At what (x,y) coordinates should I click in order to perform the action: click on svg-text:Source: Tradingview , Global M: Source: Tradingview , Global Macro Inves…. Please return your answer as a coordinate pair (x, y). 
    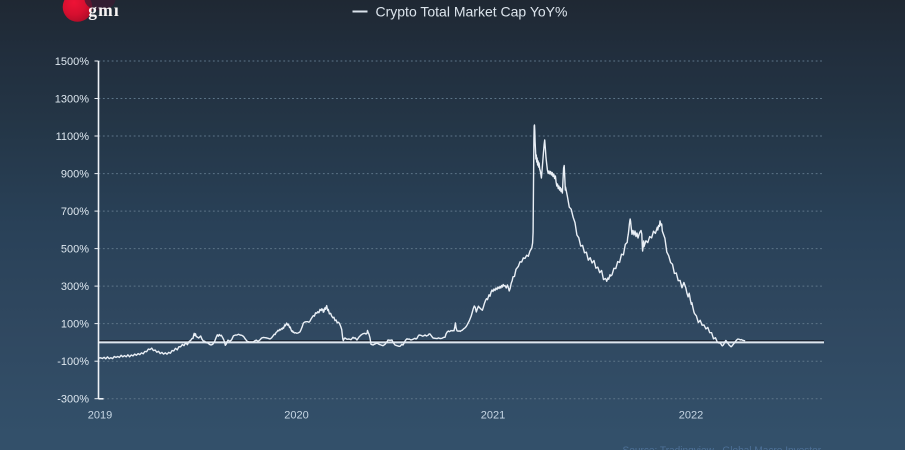
    Looking at the image, I should click on (722, 447).